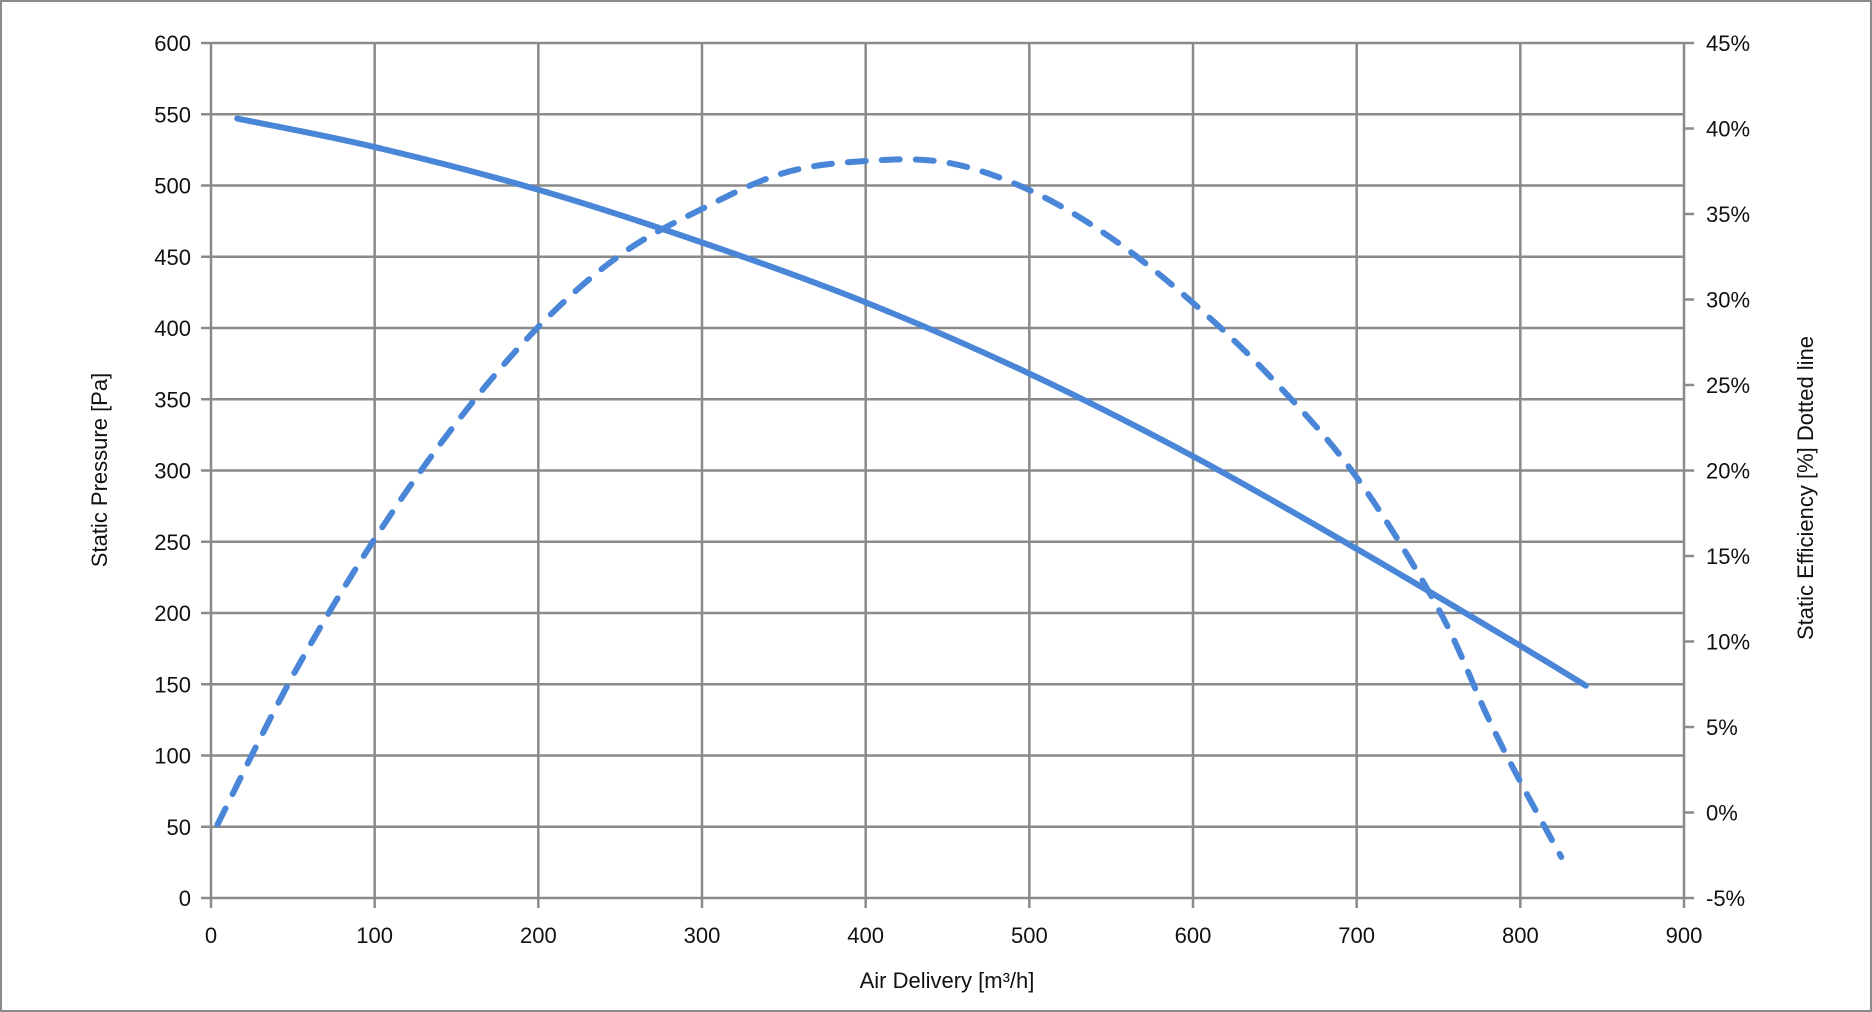 The width and height of the screenshot is (1872, 1012). What do you see at coordinates (172, 328) in the screenshot?
I see `y-tick-label: 400` at bounding box center [172, 328].